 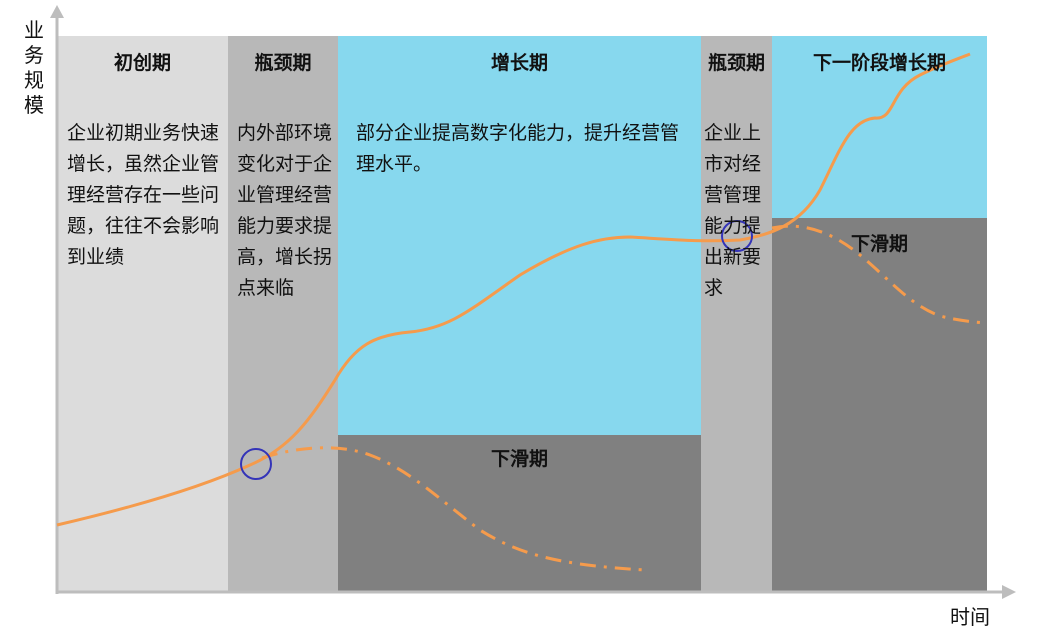 What do you see at coordinates (879, 127) in the screenshot?
I see `phase-next-growth-bg` at bounding box center [879, 127].